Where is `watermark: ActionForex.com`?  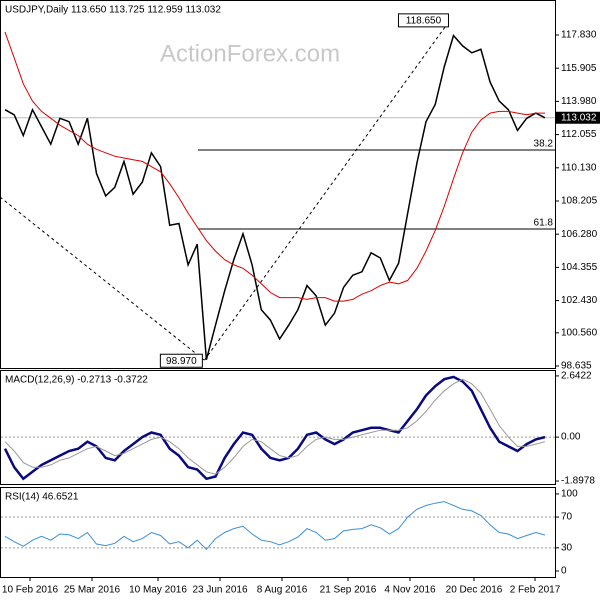 watermark: ActionForex.com is located at coordinates (250, 53).